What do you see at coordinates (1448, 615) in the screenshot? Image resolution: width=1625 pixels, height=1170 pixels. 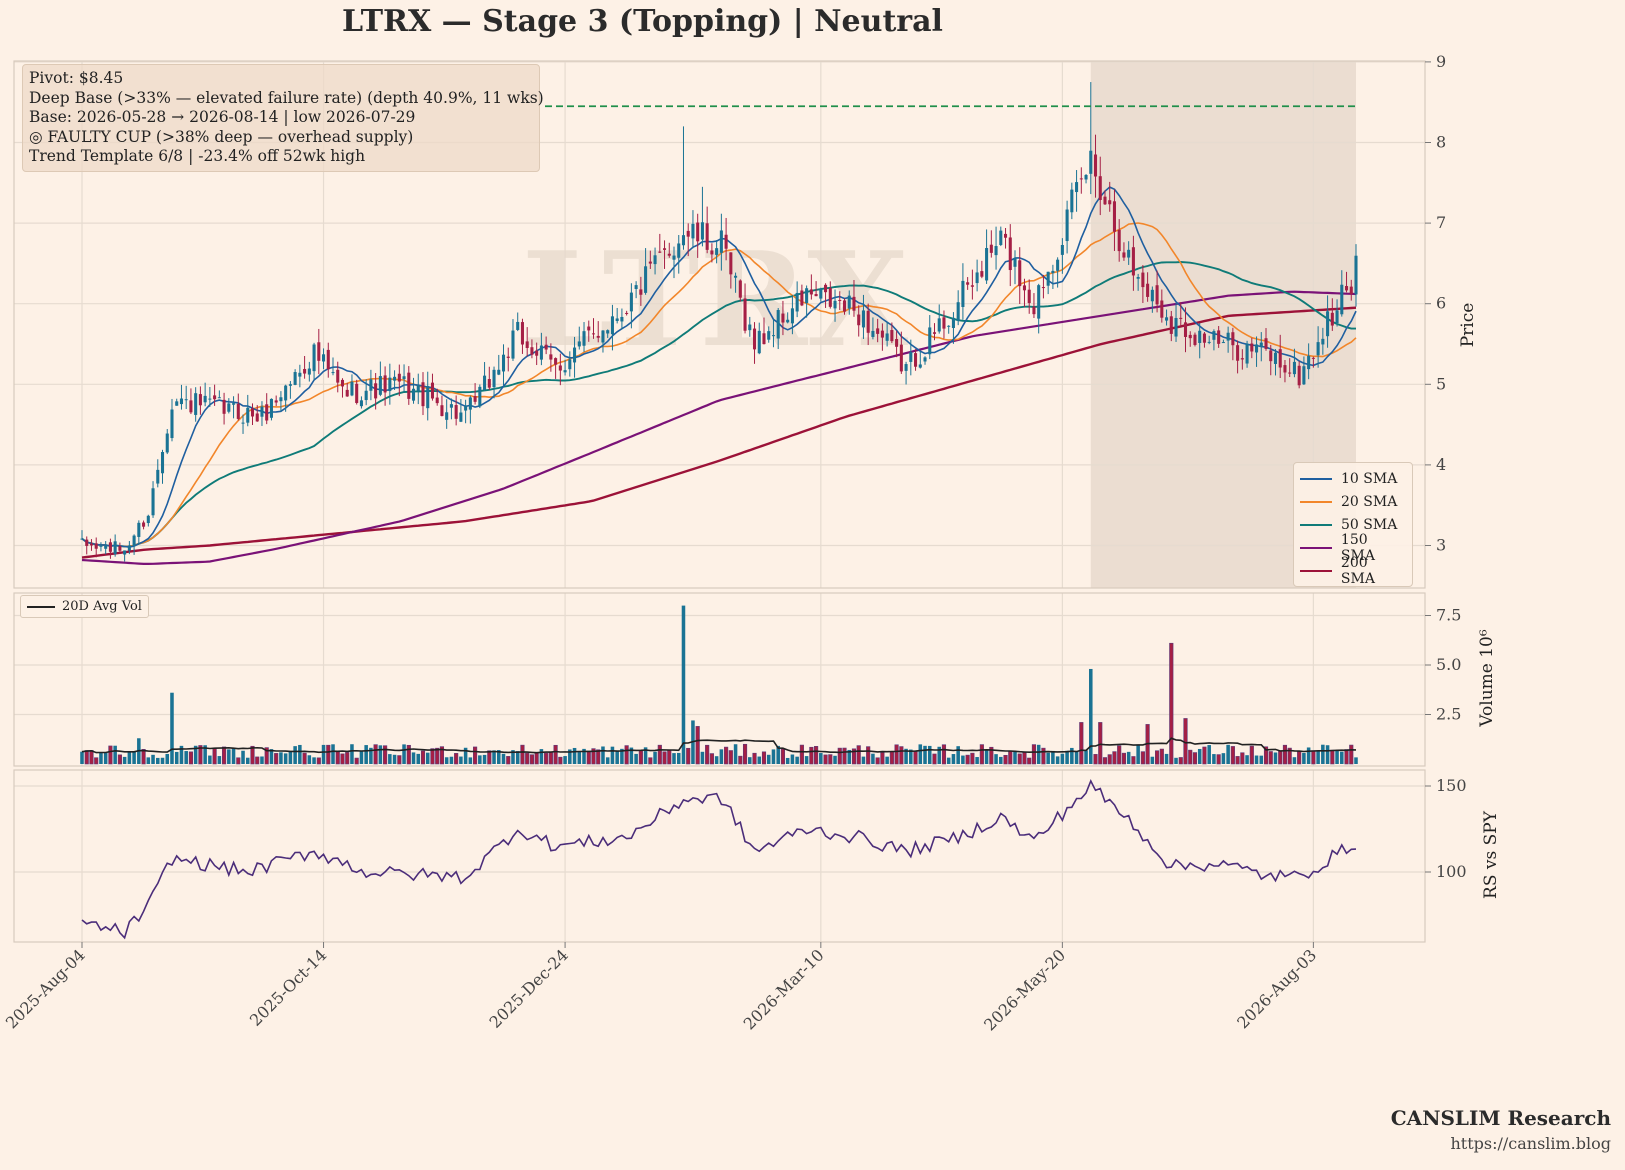 I see `volume-tick-label: 7.5` at bounding box center [1448, 615].